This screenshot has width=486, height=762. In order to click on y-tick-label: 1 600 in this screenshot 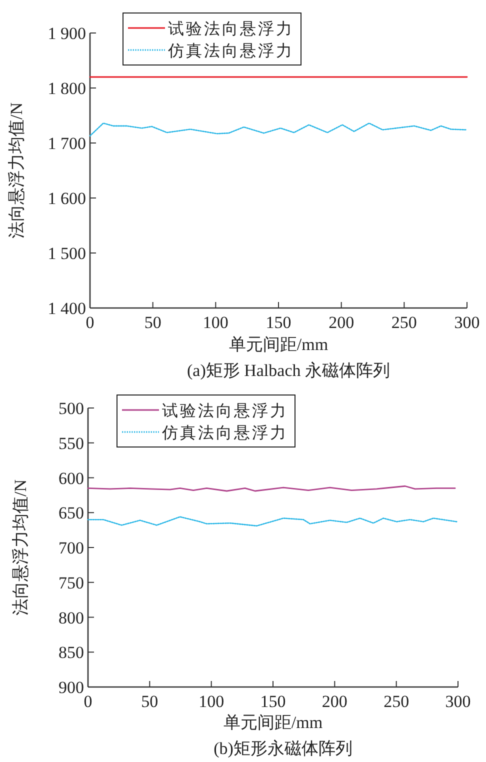, I will do `click(67, 198)`.